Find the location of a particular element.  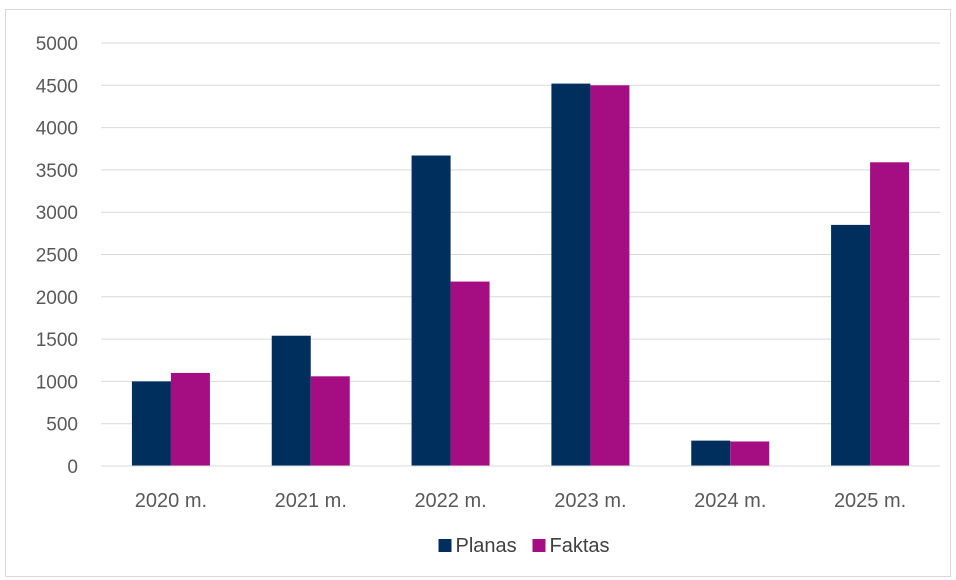

legend-swatch-faktas is located at coordinates (539, 545).